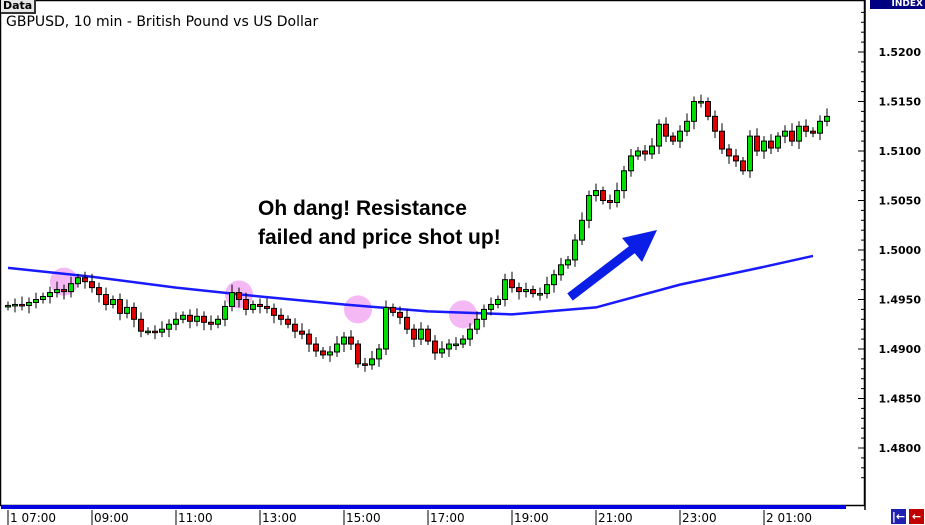 This screenshot has height=525, width=925. What do you see at coordinates (898, 516) in the screenshot?
I see `scroll-to-start-button: |←` at bounding box center [898, 516].